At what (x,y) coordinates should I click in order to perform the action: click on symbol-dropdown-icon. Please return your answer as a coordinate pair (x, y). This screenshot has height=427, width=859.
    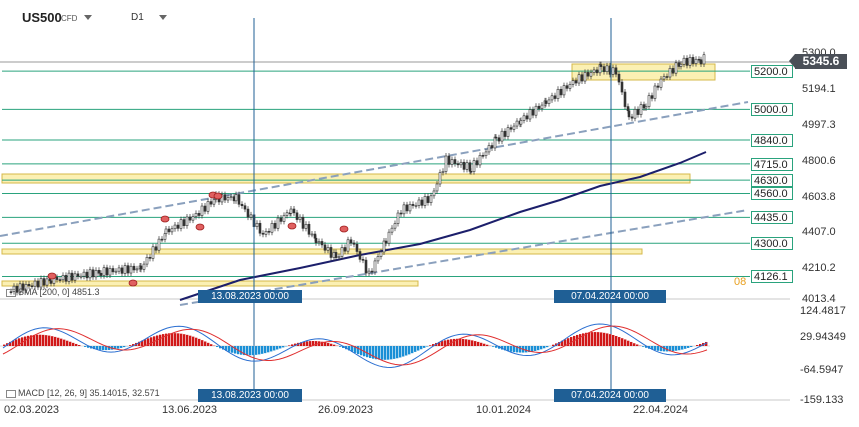
    Looking at the image, I should click on (88, 17).